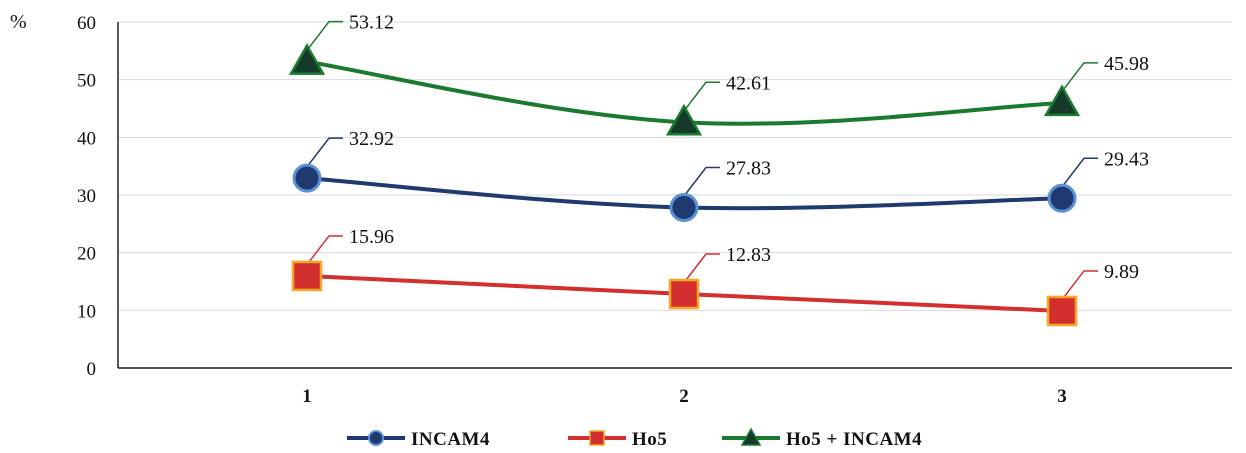  I want to click on data-label-incam4: 29.43, so click(1126, 159).